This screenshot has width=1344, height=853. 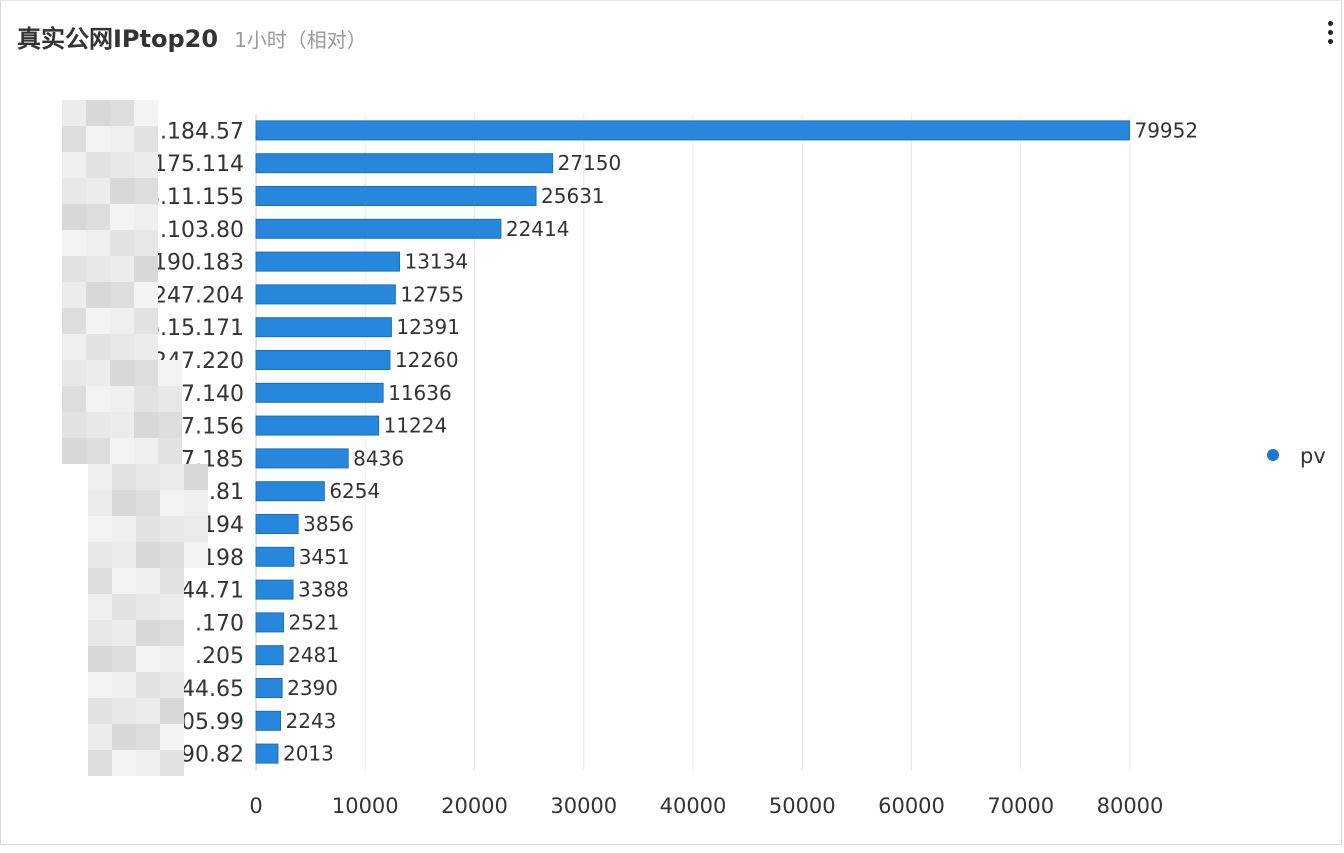 What do you see at coordinates (195, 131) in the screenshot?
I see `y-tick-label: 5.184.57` at bounding box center [195, 131].